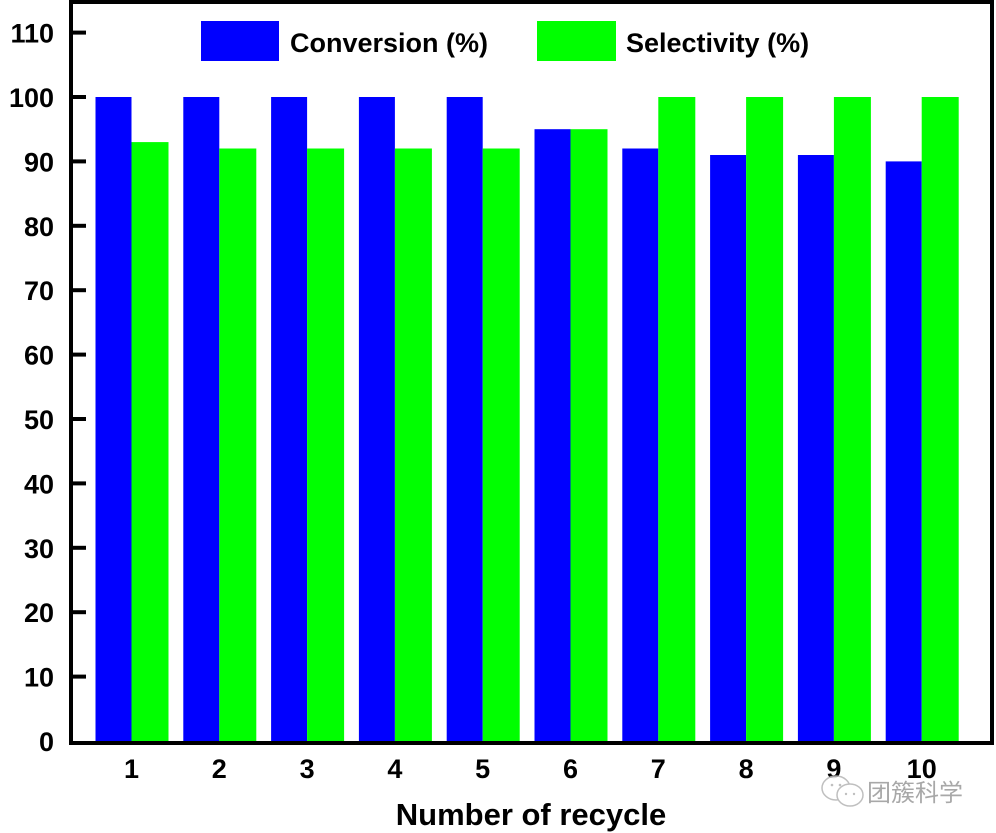  What do you see at coordinates (915, 793) in the screenshot?
I see `watermark-text: 团簇科学` at bounding box center [915, 793].